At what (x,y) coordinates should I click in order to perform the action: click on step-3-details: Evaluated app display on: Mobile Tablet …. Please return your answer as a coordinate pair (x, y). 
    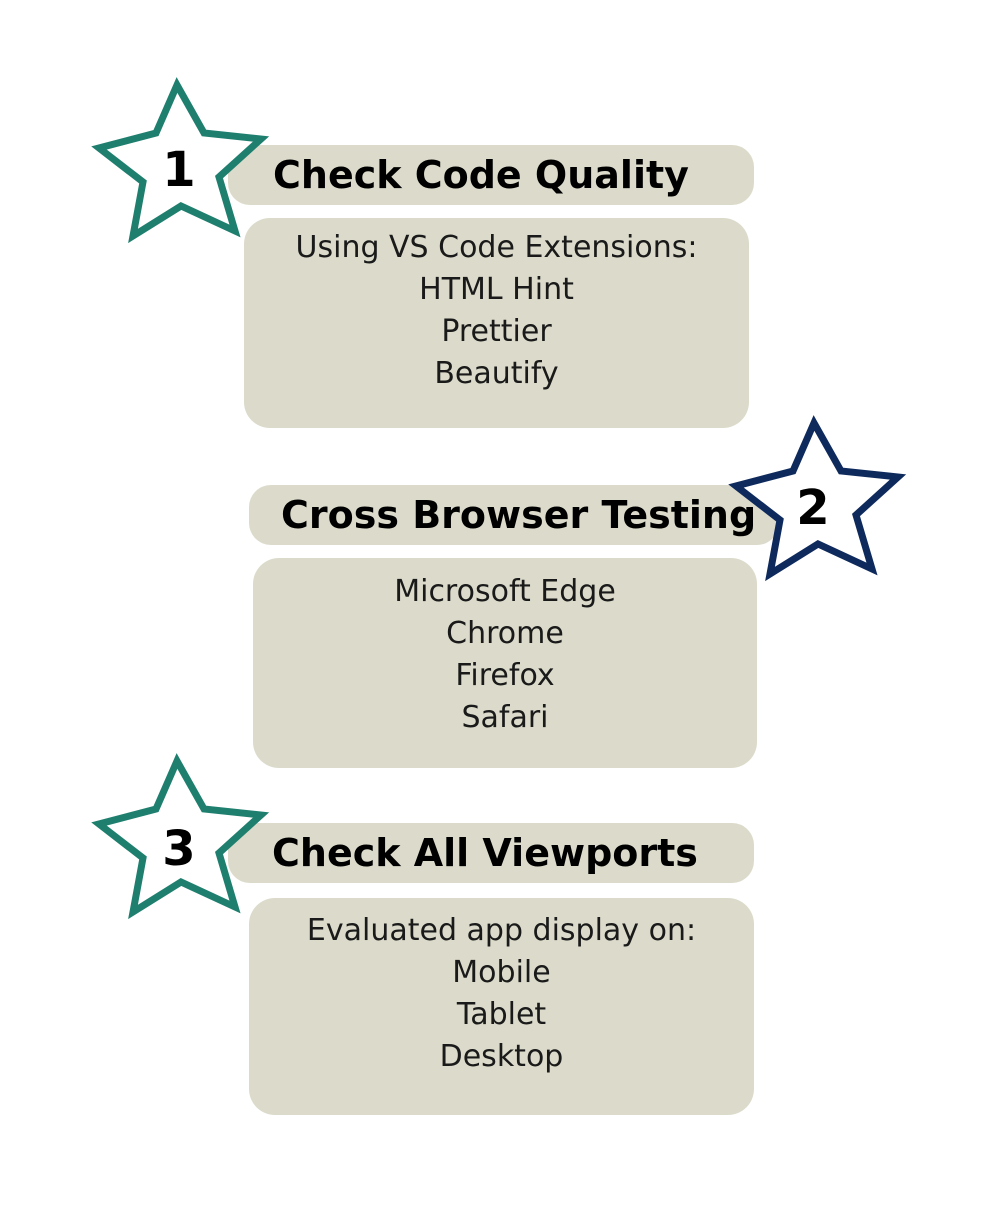
    Looking at the image, I should click on (501, 1006).